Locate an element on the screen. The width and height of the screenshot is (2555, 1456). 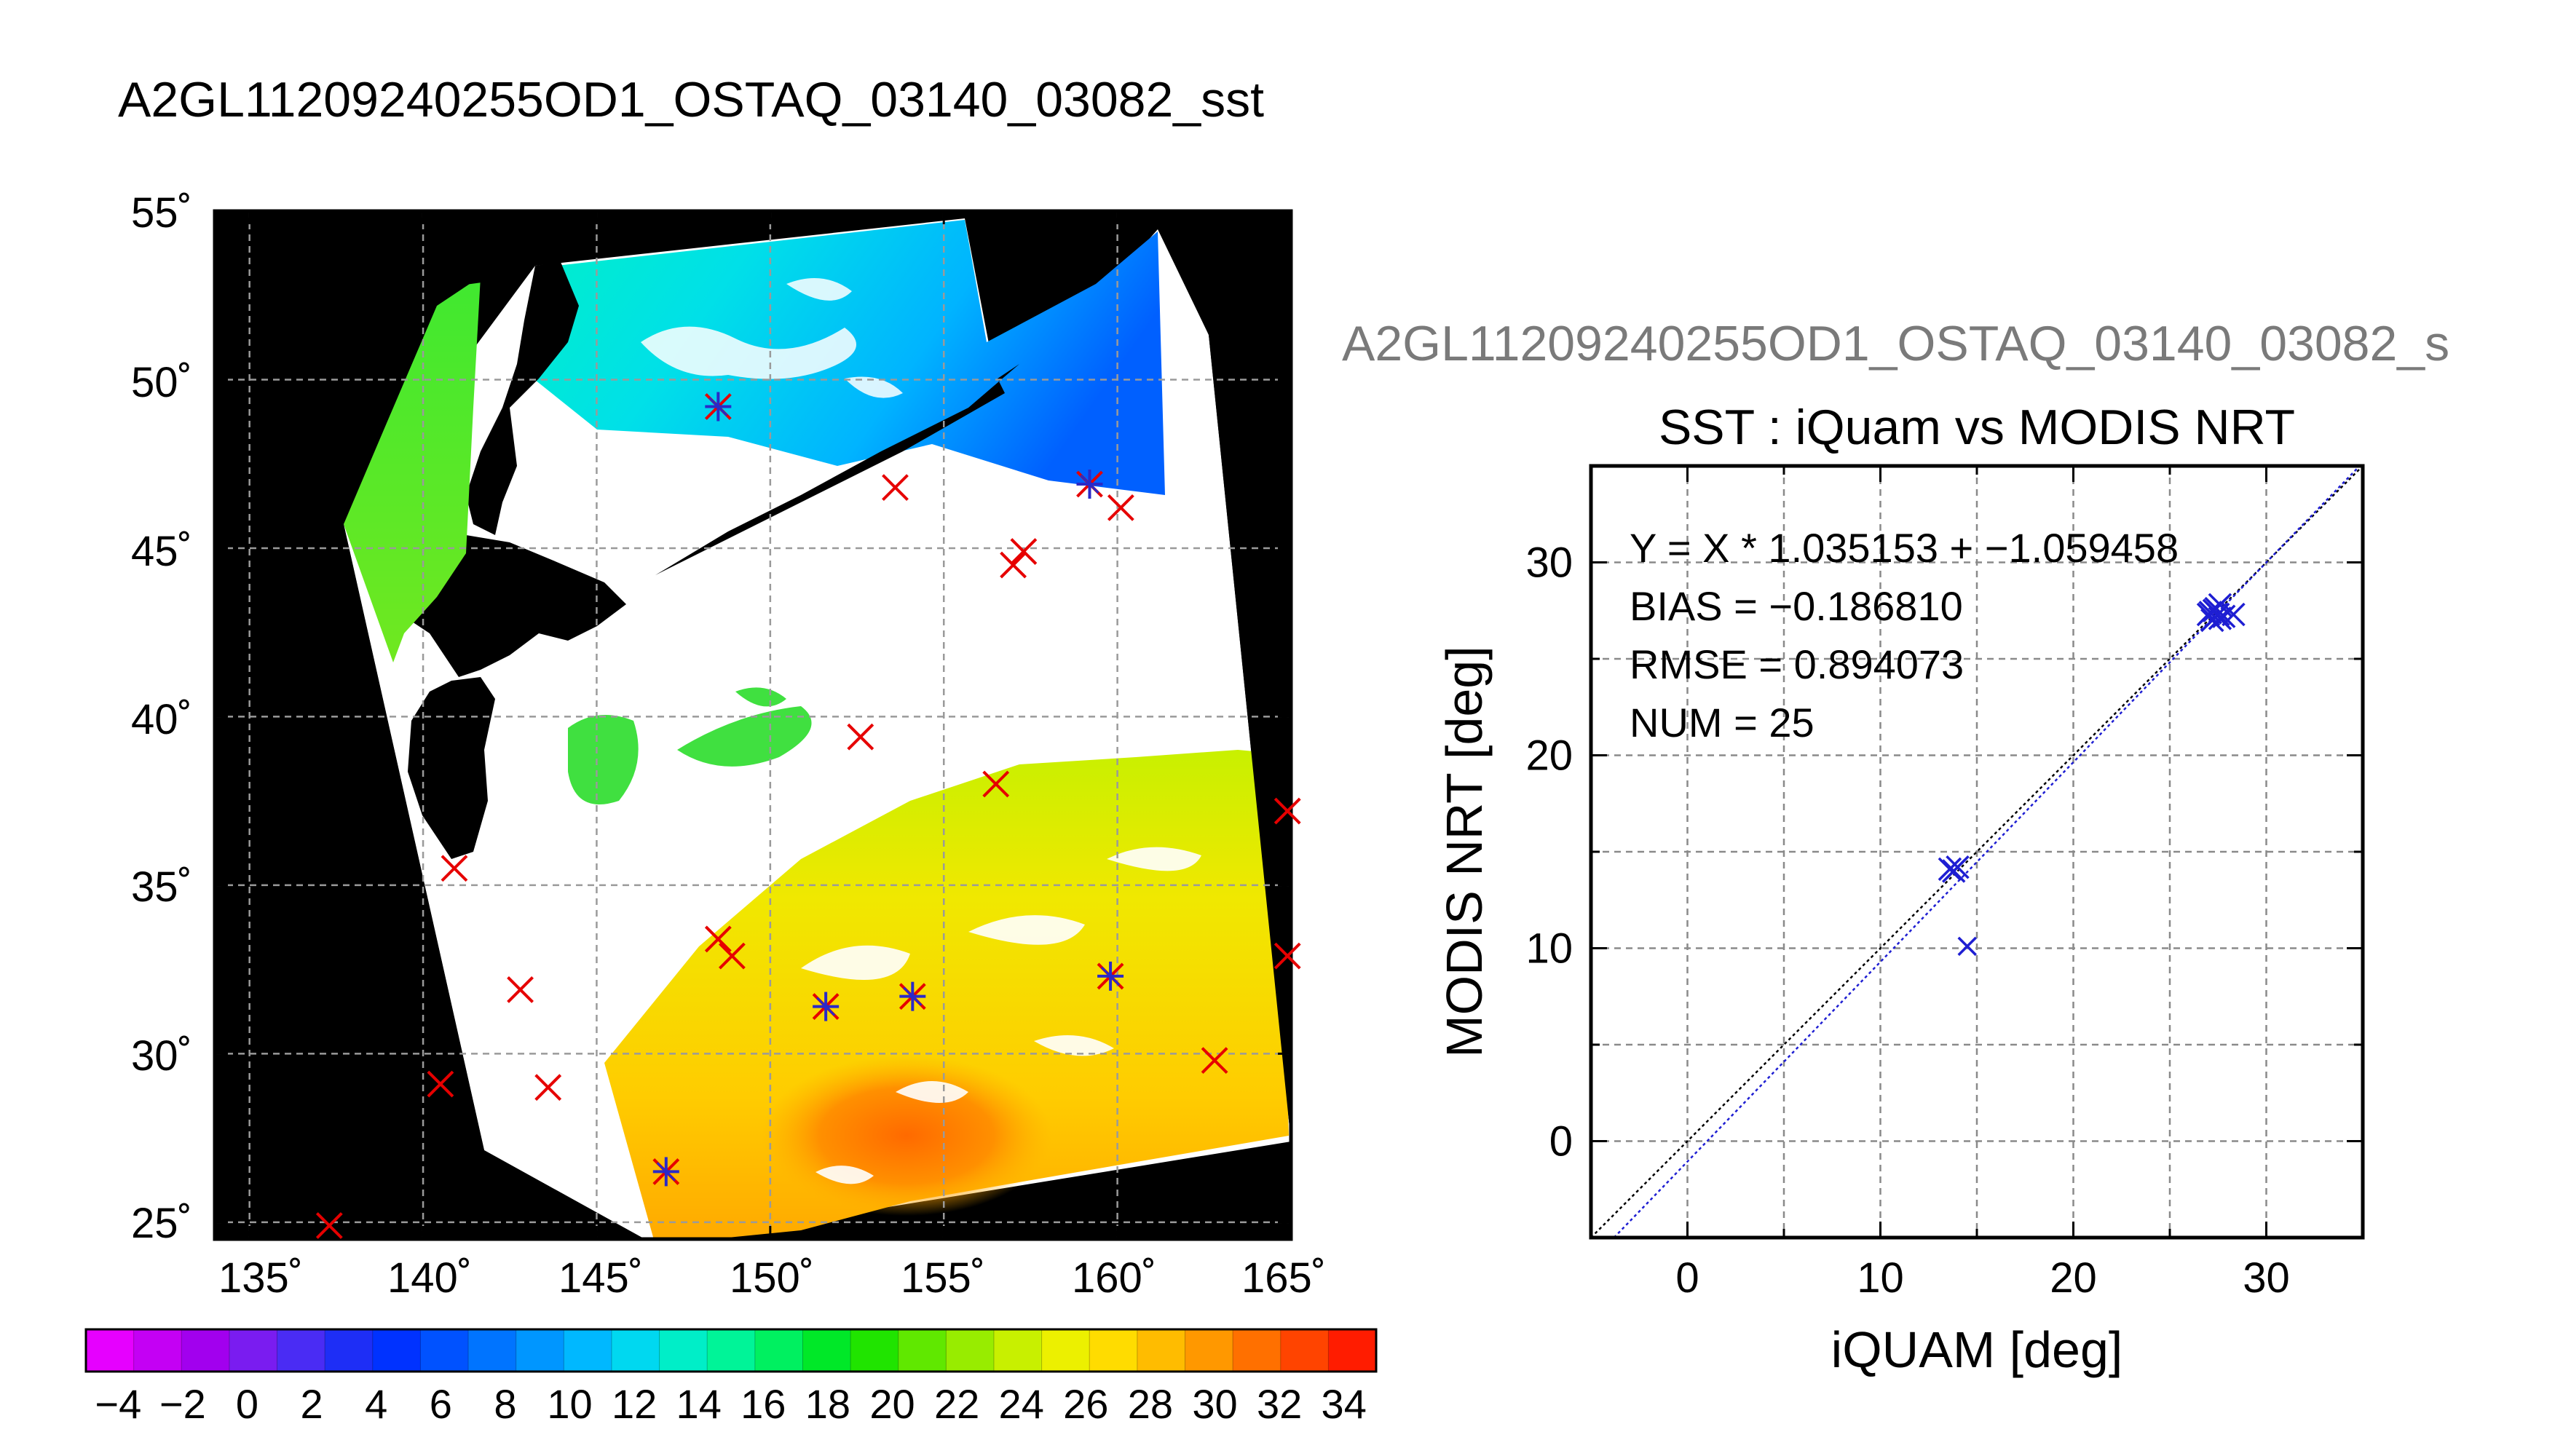
lon-label: 165˚ is located at coordinates (1283, 1278).